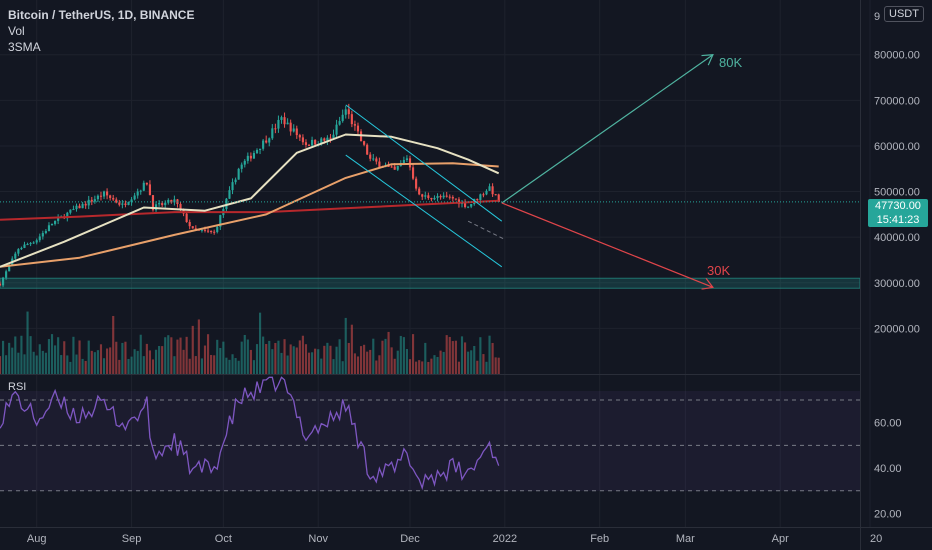  What do you see at coordinates (101, 31) in the screenshot?
I see `symbol-legend: Bitcoin / TetherUS, 1D, BINANCE Vol 3SMA` at bounding box center [101, 31].